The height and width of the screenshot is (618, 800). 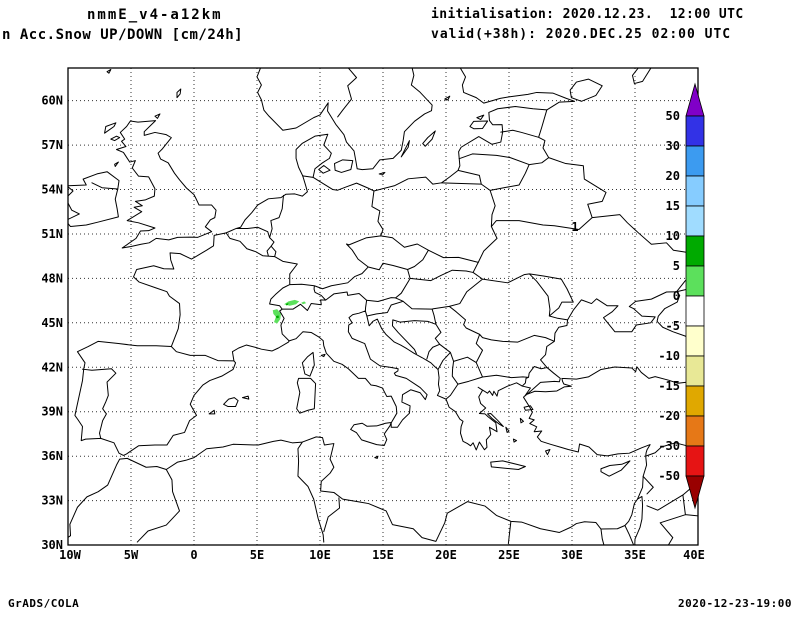 What do you see at coordinates (673, 116) in the screenshot?
I see `colorbar-label: 50` at bounding box center [673, 116].